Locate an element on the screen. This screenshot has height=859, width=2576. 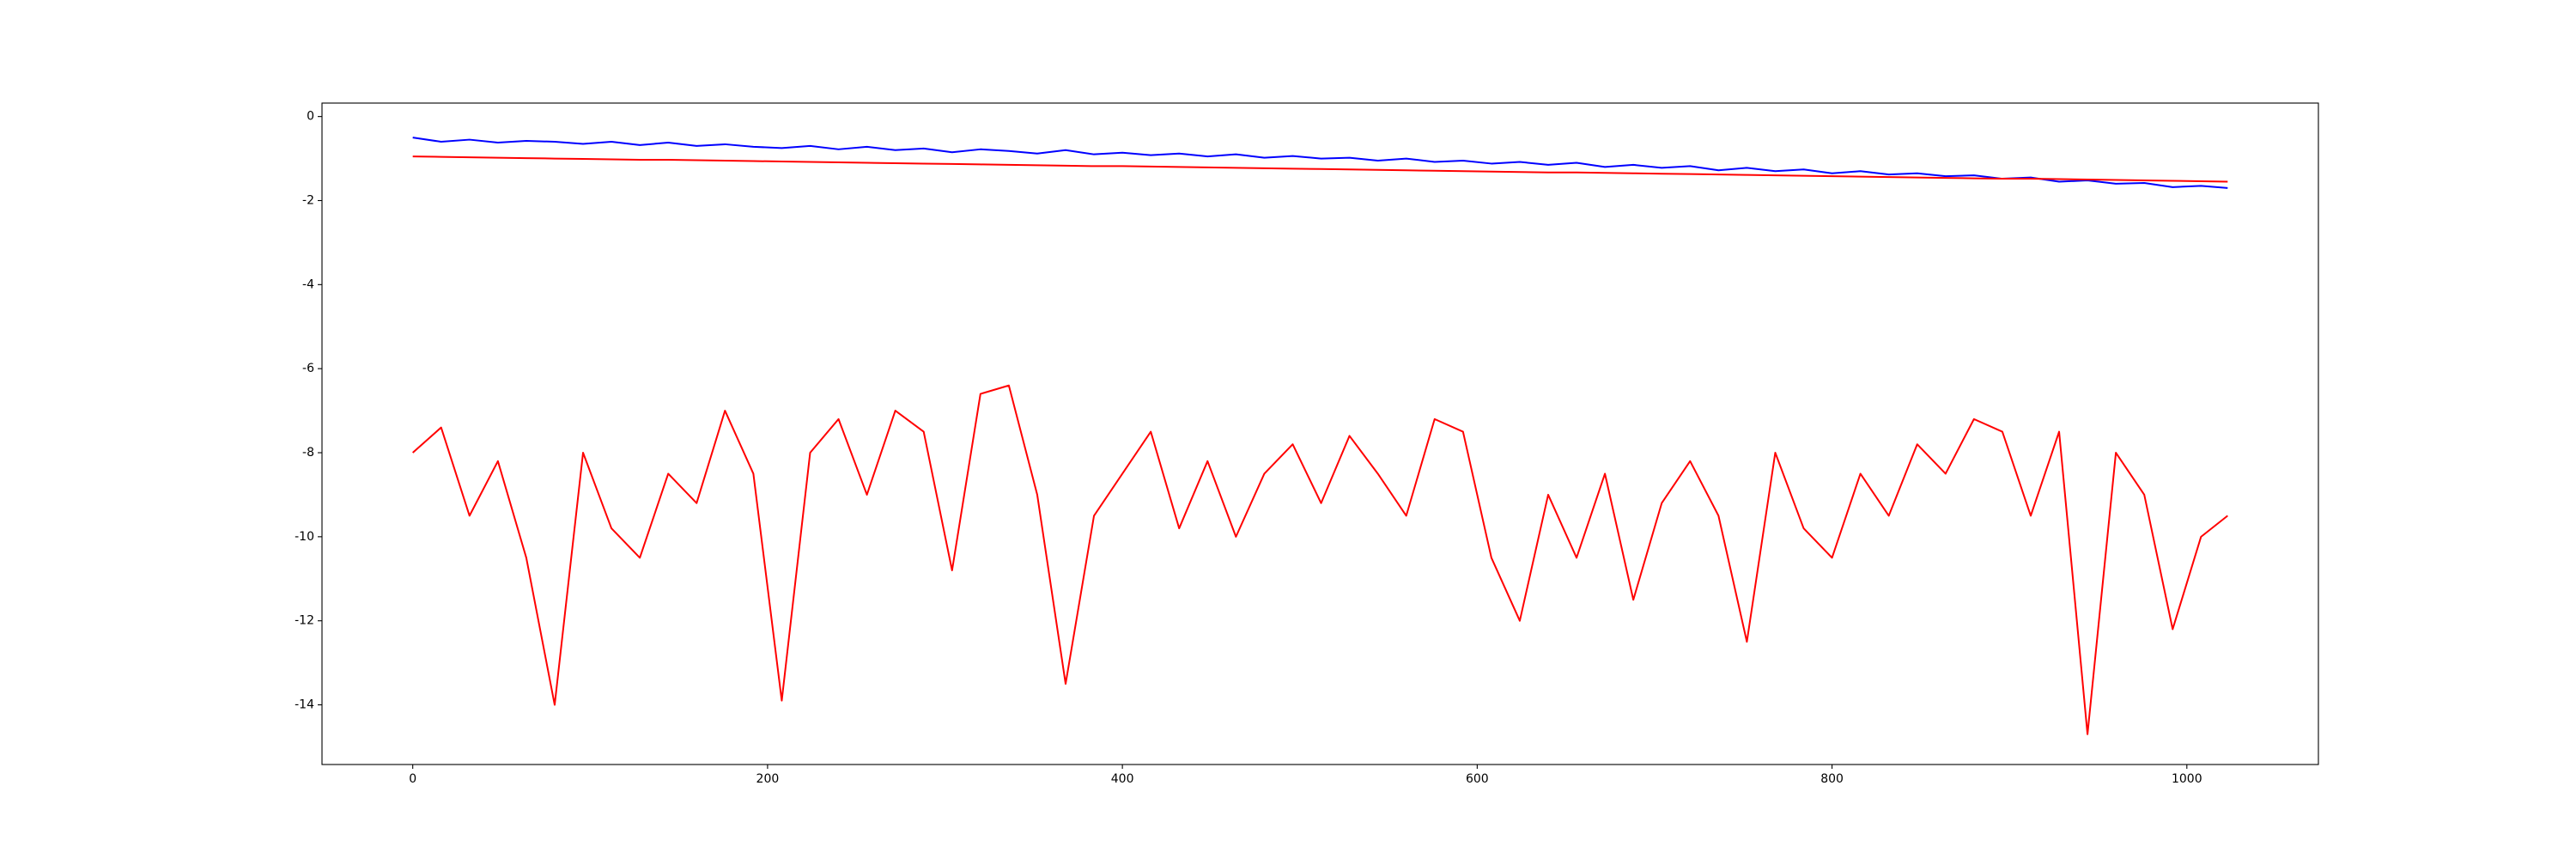
y-tick-label: 0 is located at coordinates (311, 117).